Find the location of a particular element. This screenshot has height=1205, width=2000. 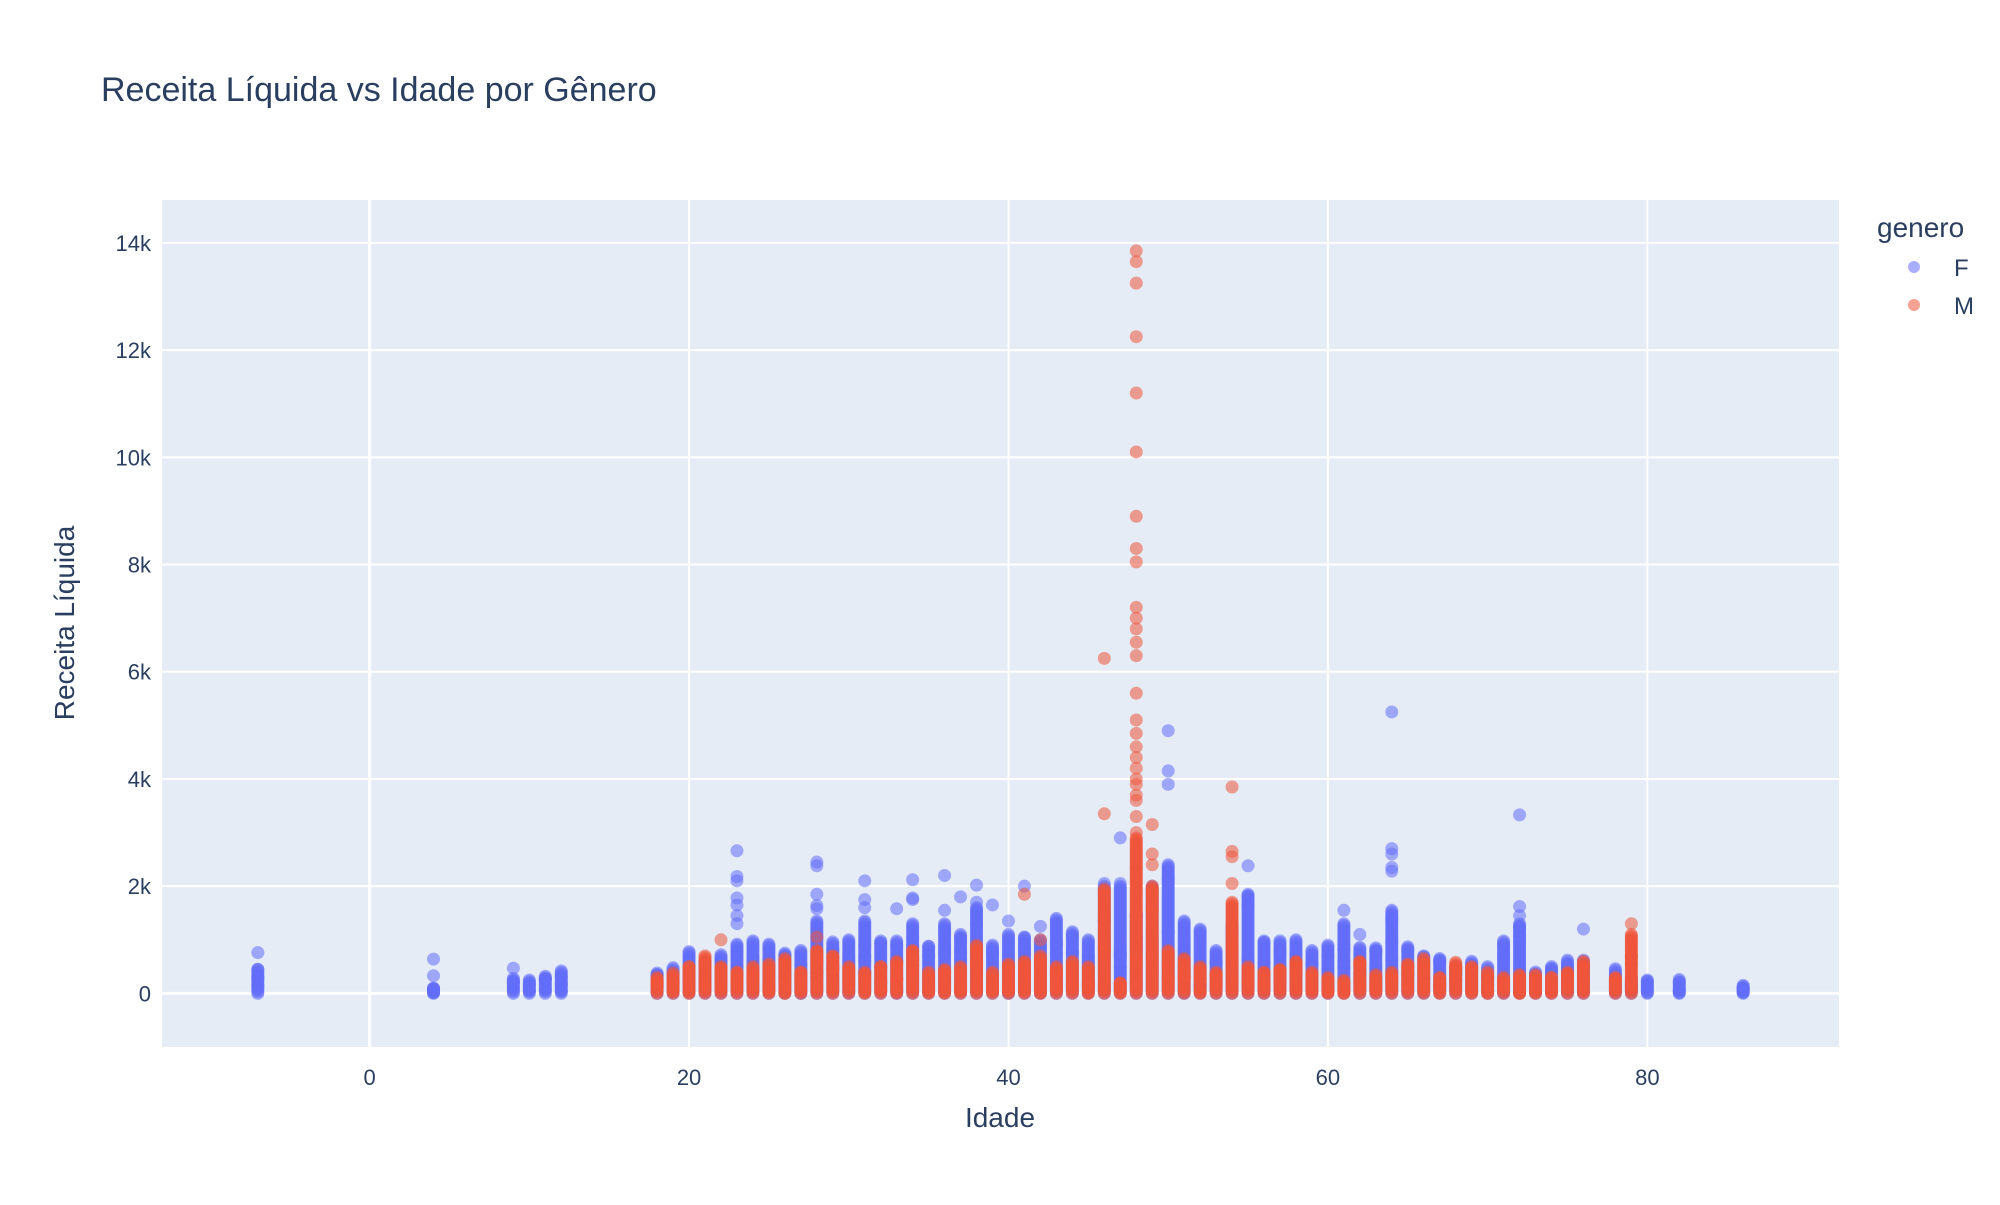

legend-label-f: F is located at coordinates (1961, 268).